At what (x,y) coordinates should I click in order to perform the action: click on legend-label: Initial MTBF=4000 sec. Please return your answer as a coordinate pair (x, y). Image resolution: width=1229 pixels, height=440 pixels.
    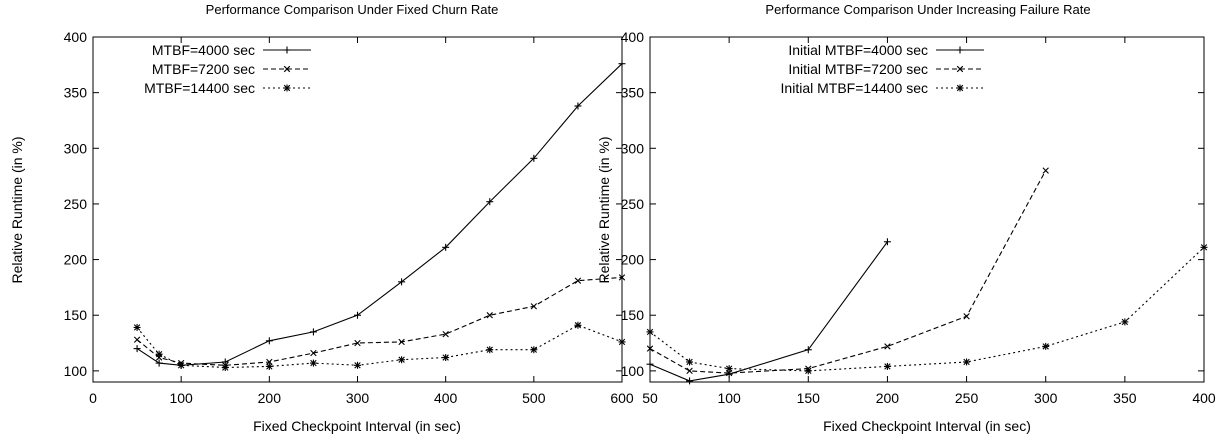
    Looking at the image, I should click on (858, 50).